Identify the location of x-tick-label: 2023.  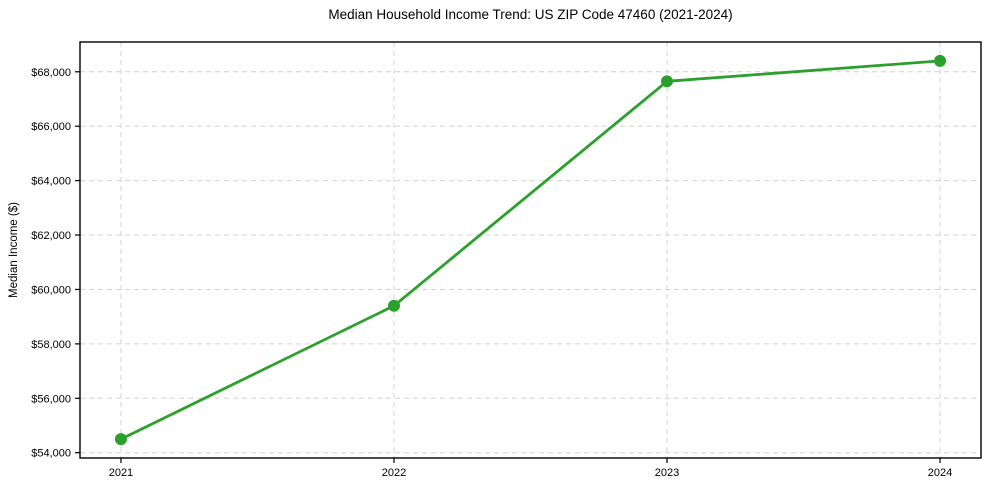
(667, 473).